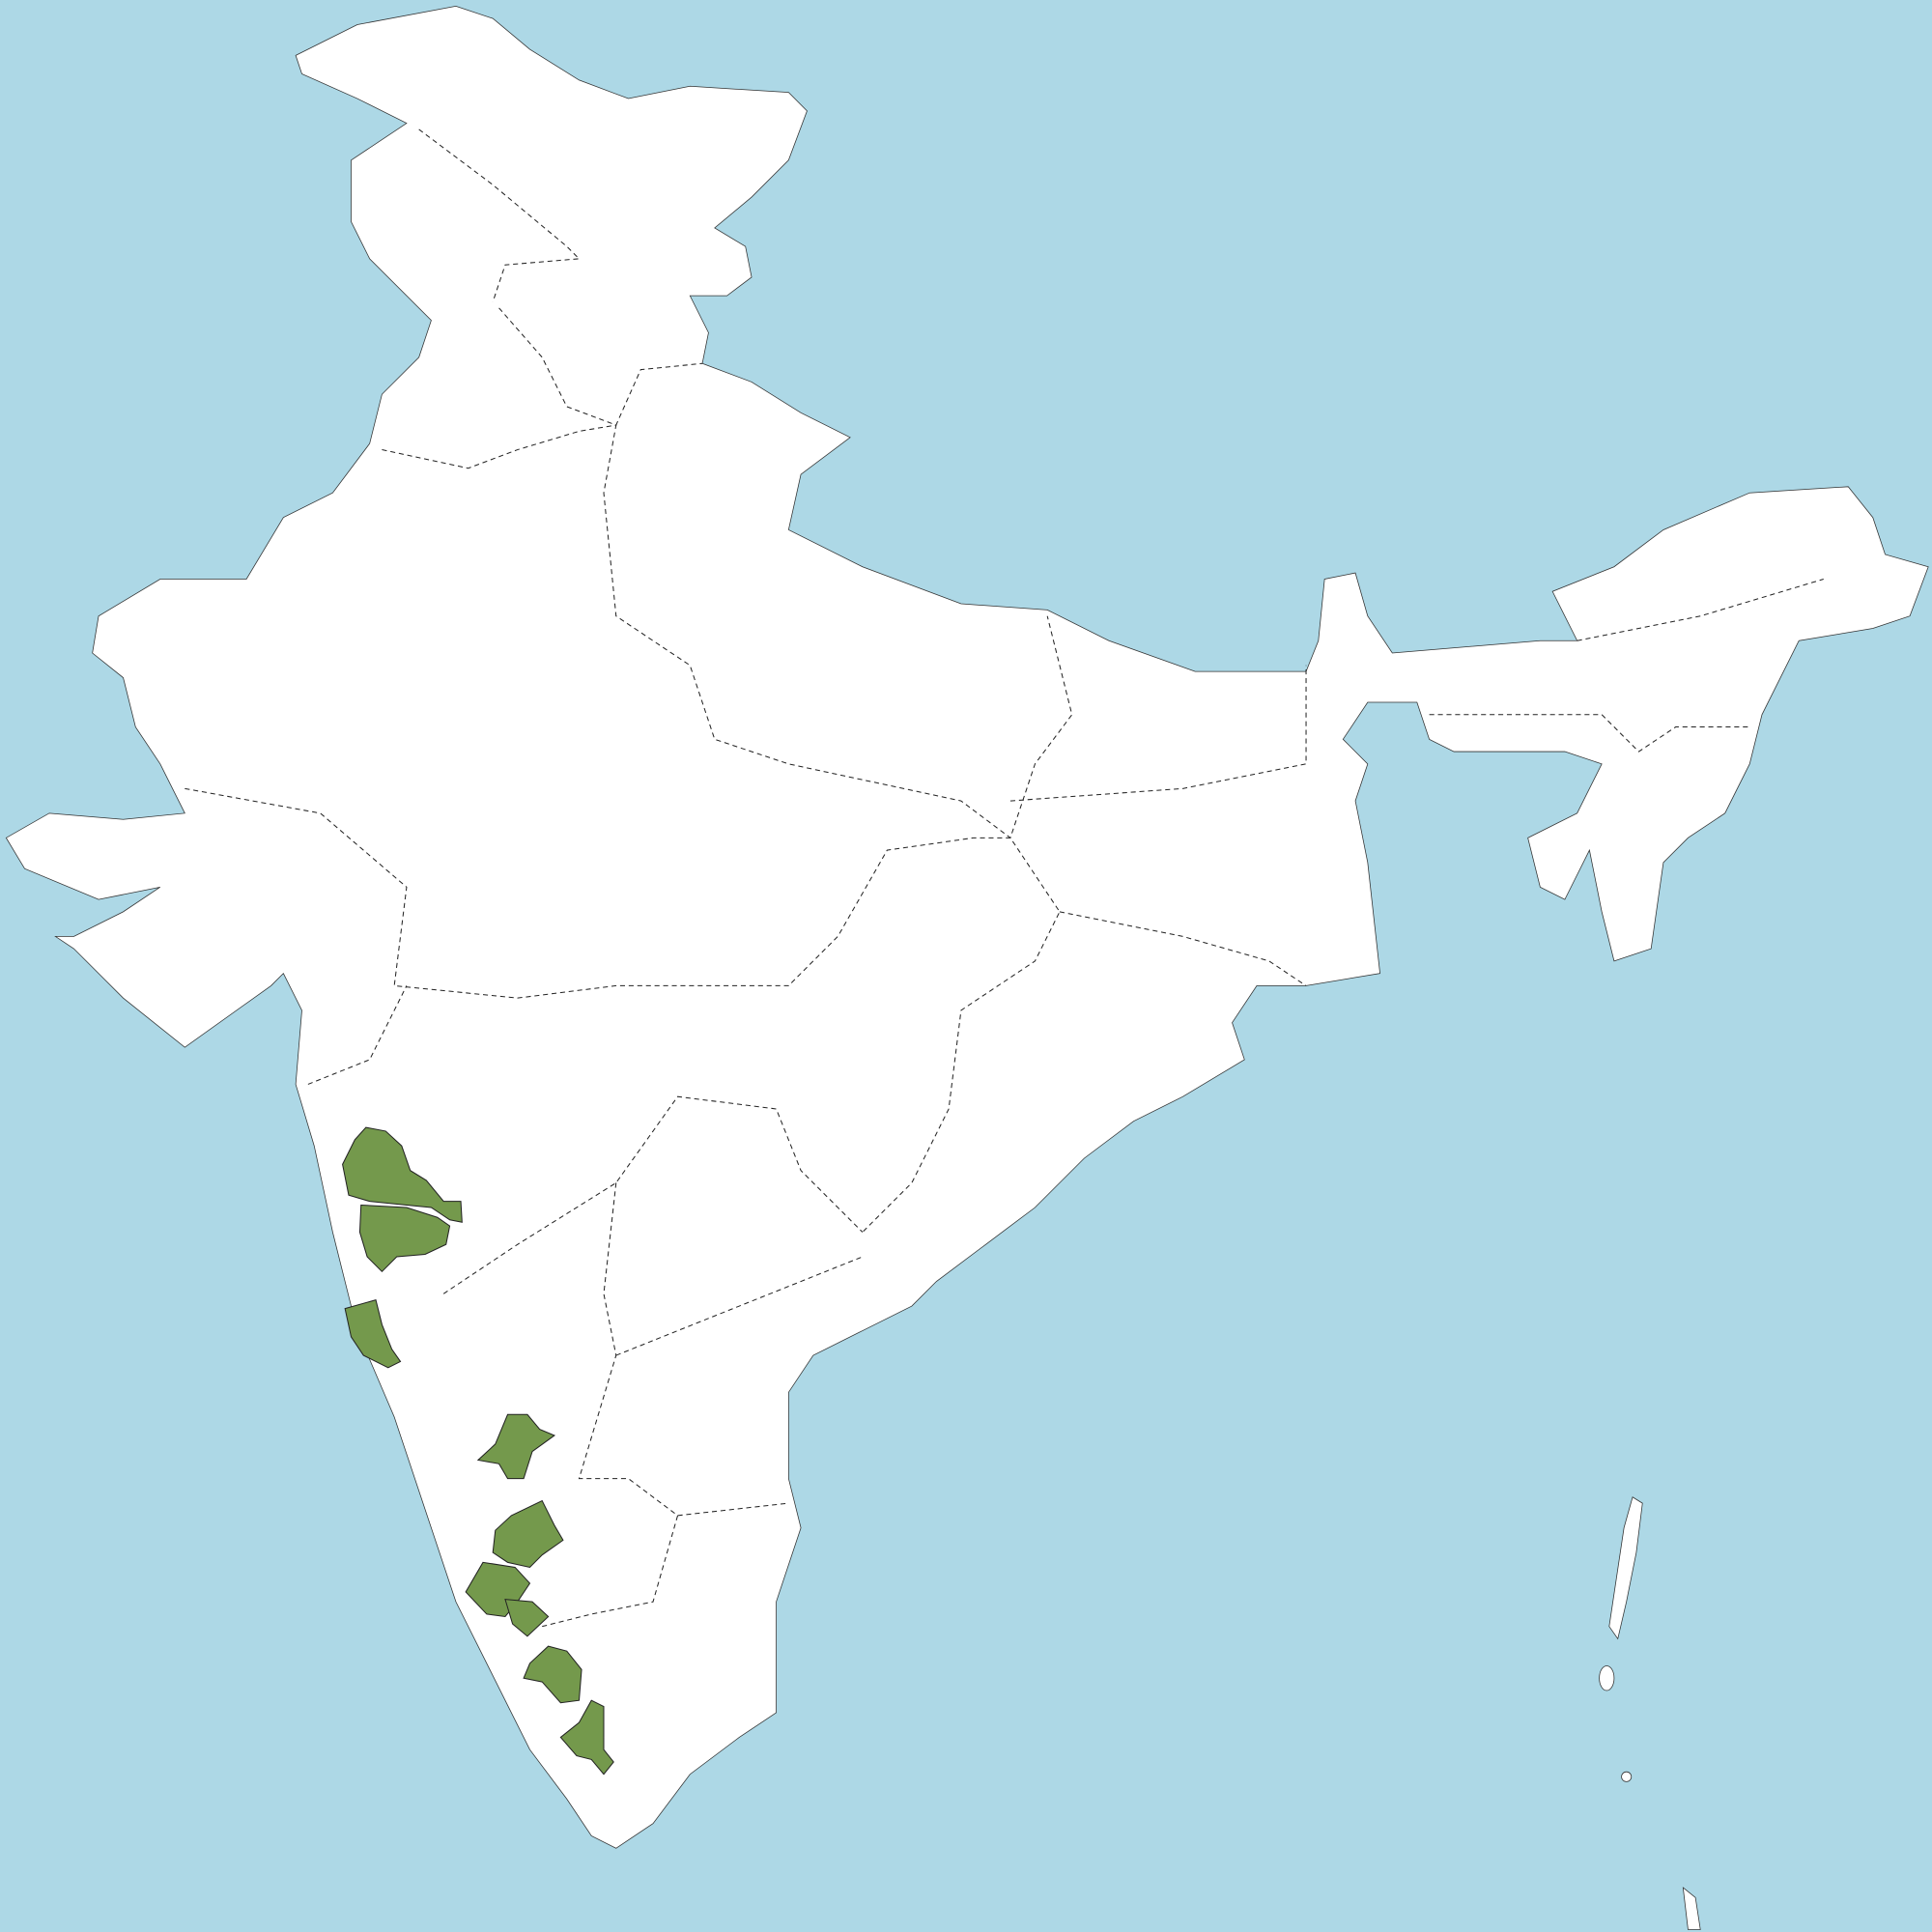  I want to click on nicobar-island, so click(1607, 1678).